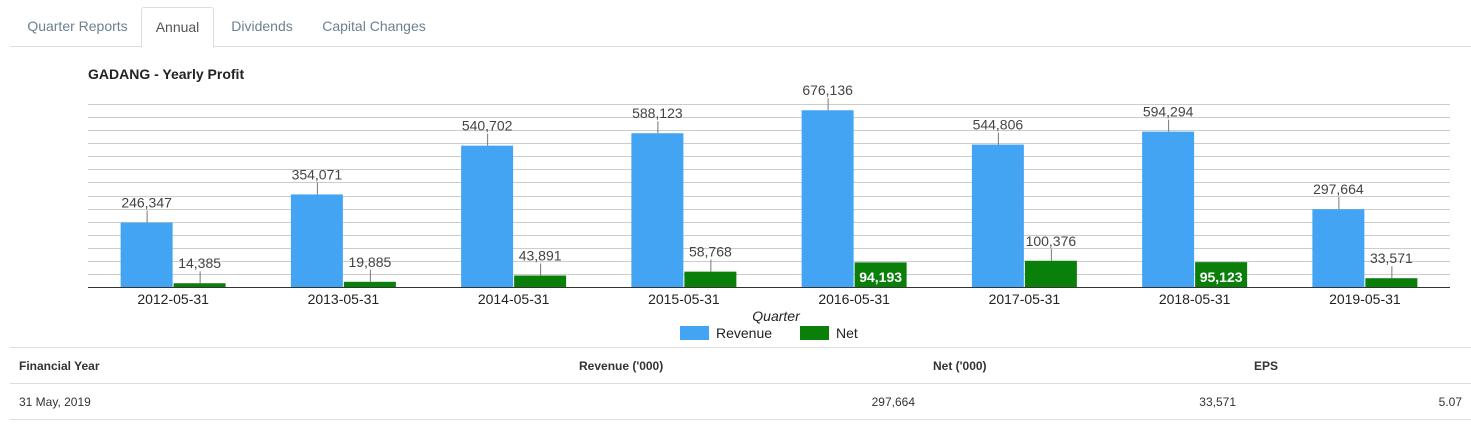 This screenshot has width=1471, height=426. What do you see at coordinates (880, 277) in the screenshot?
I see `net-data-label: 94,193` at bounding box center [880, 277].